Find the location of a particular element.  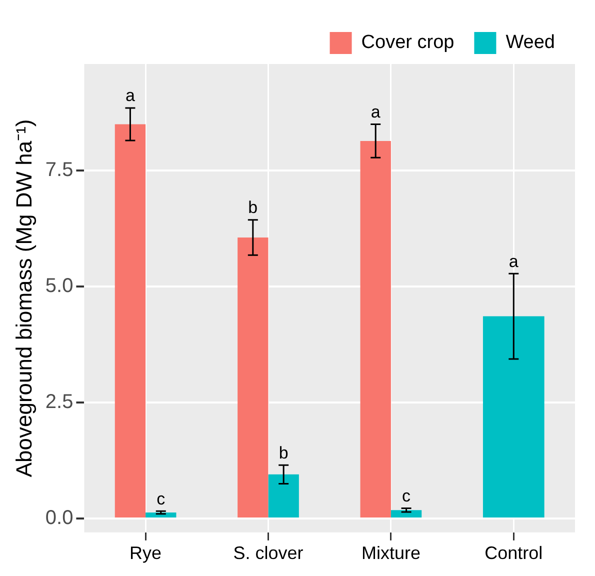

y-axis-title: Aboveground biomass (Mg DW ha⁻¹) is located at coordinates (23, 298).